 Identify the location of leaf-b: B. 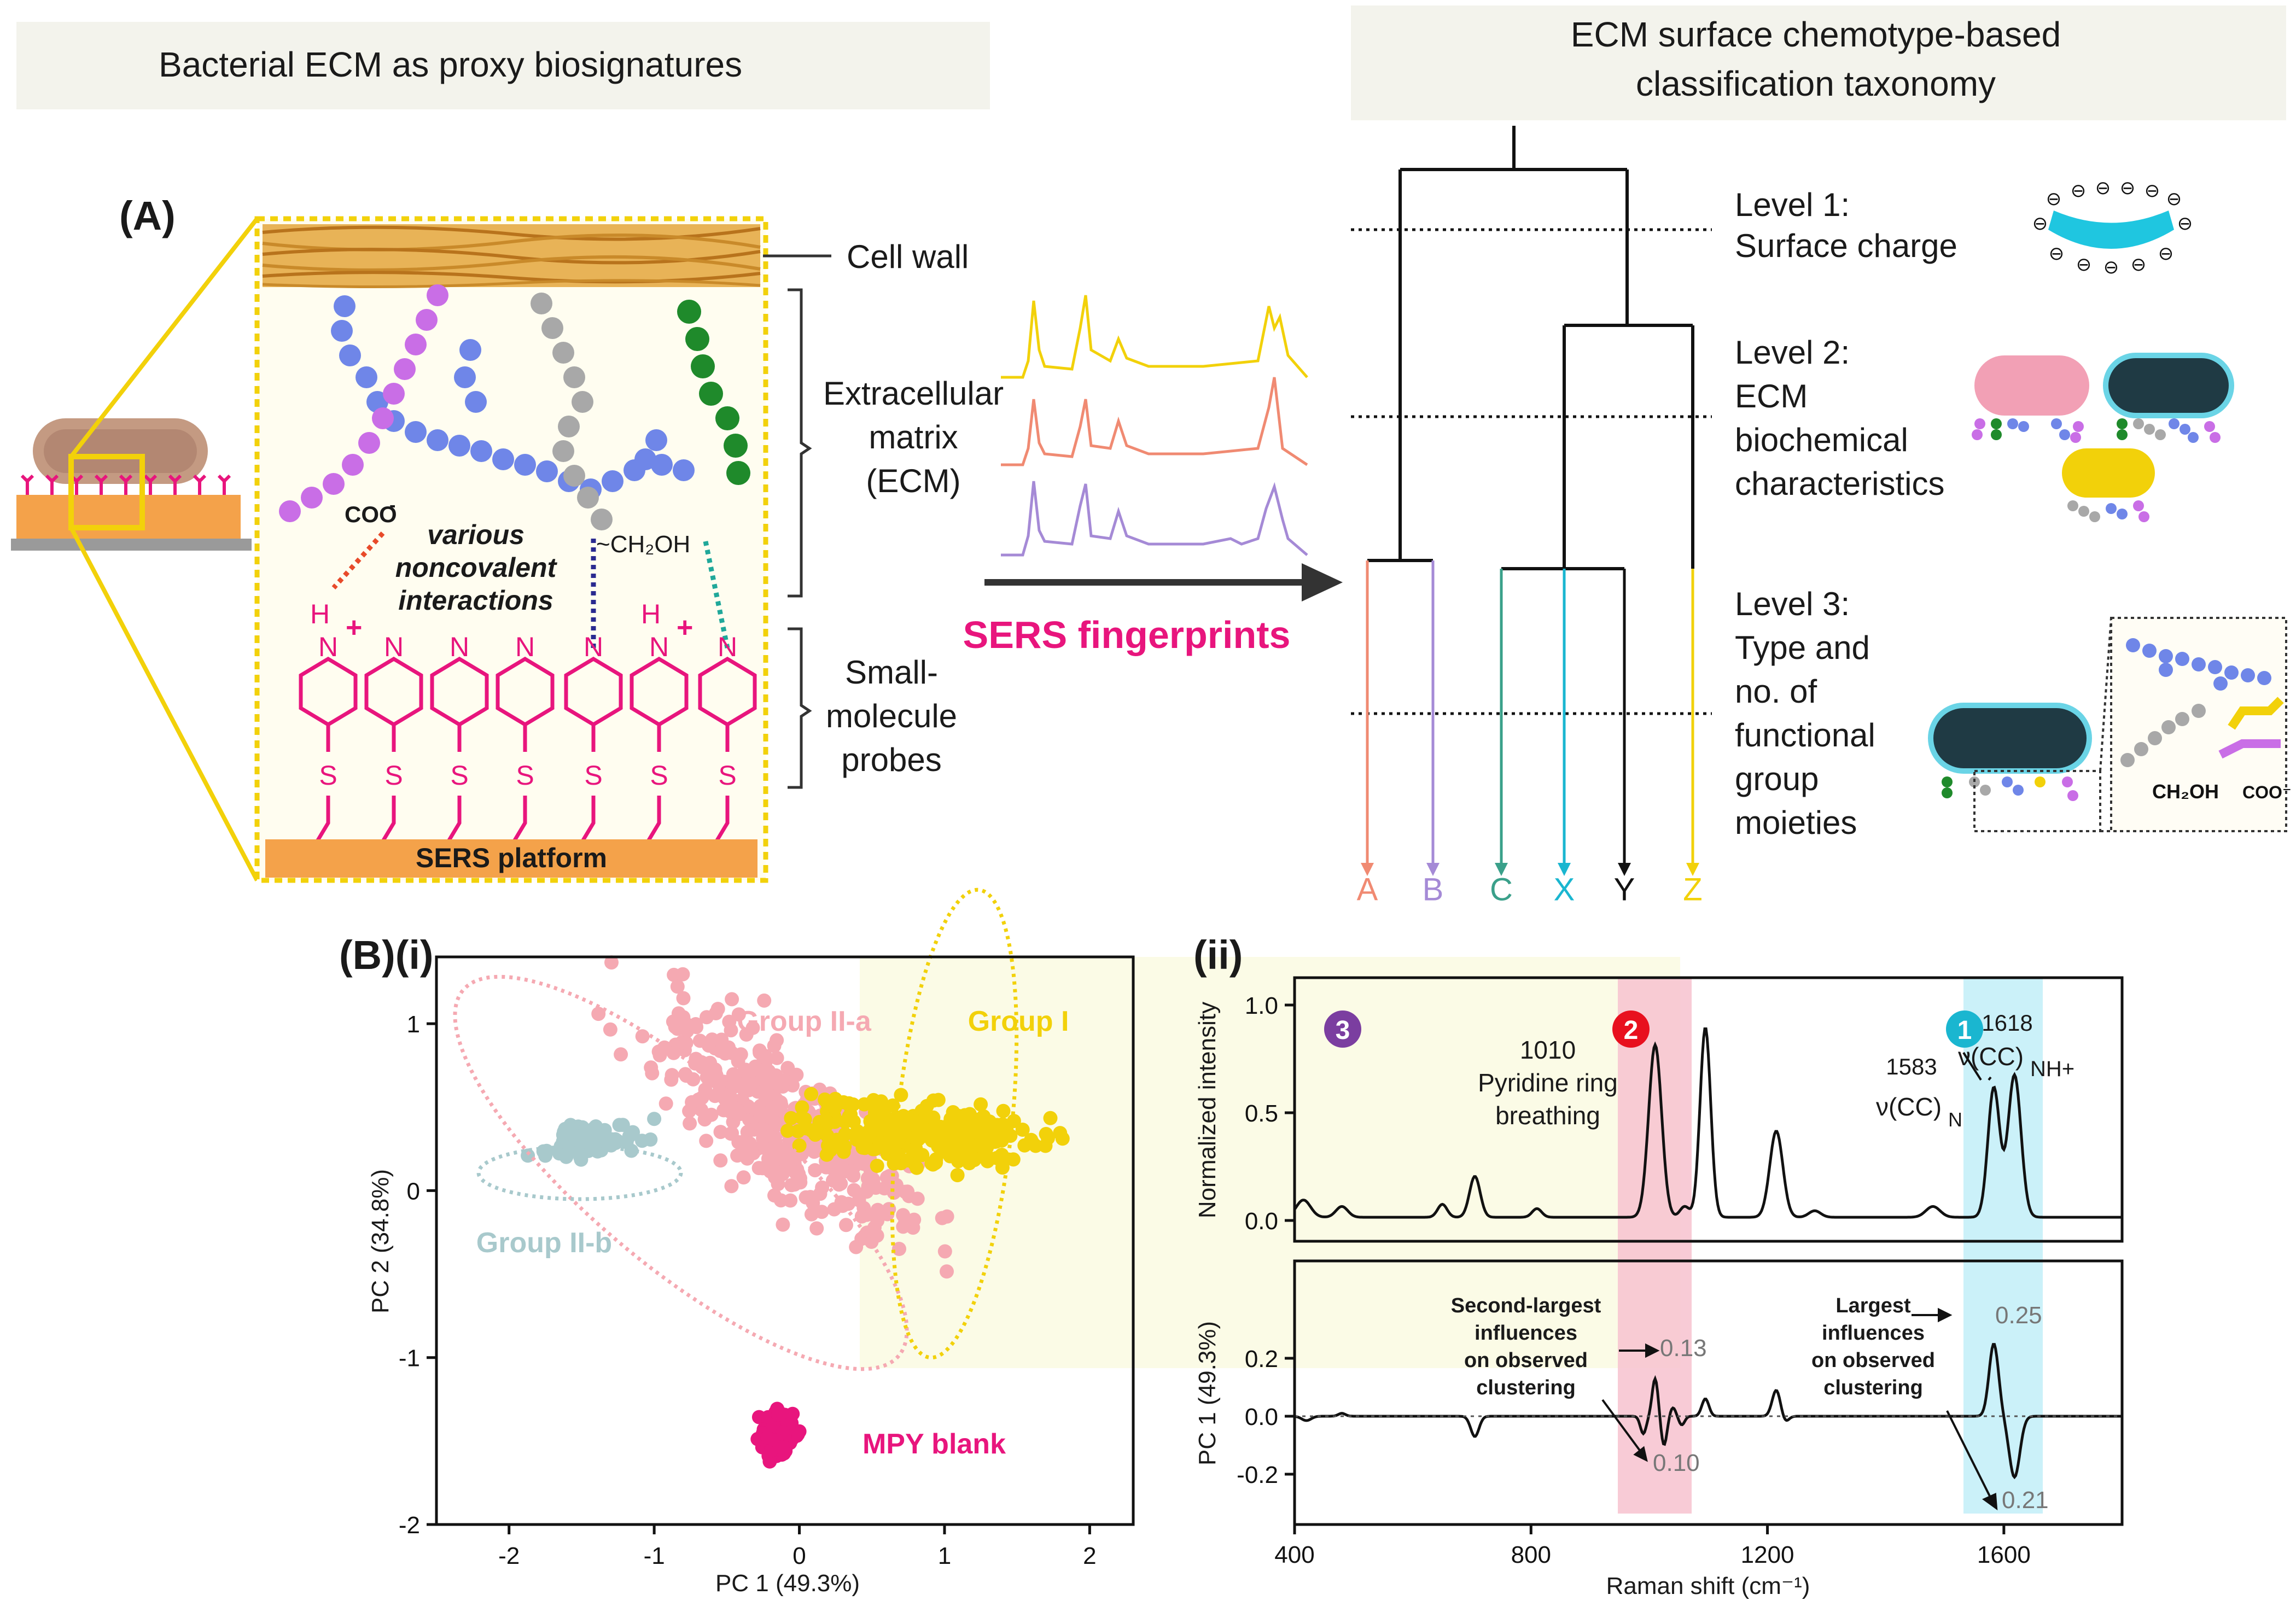
(1433, 890).